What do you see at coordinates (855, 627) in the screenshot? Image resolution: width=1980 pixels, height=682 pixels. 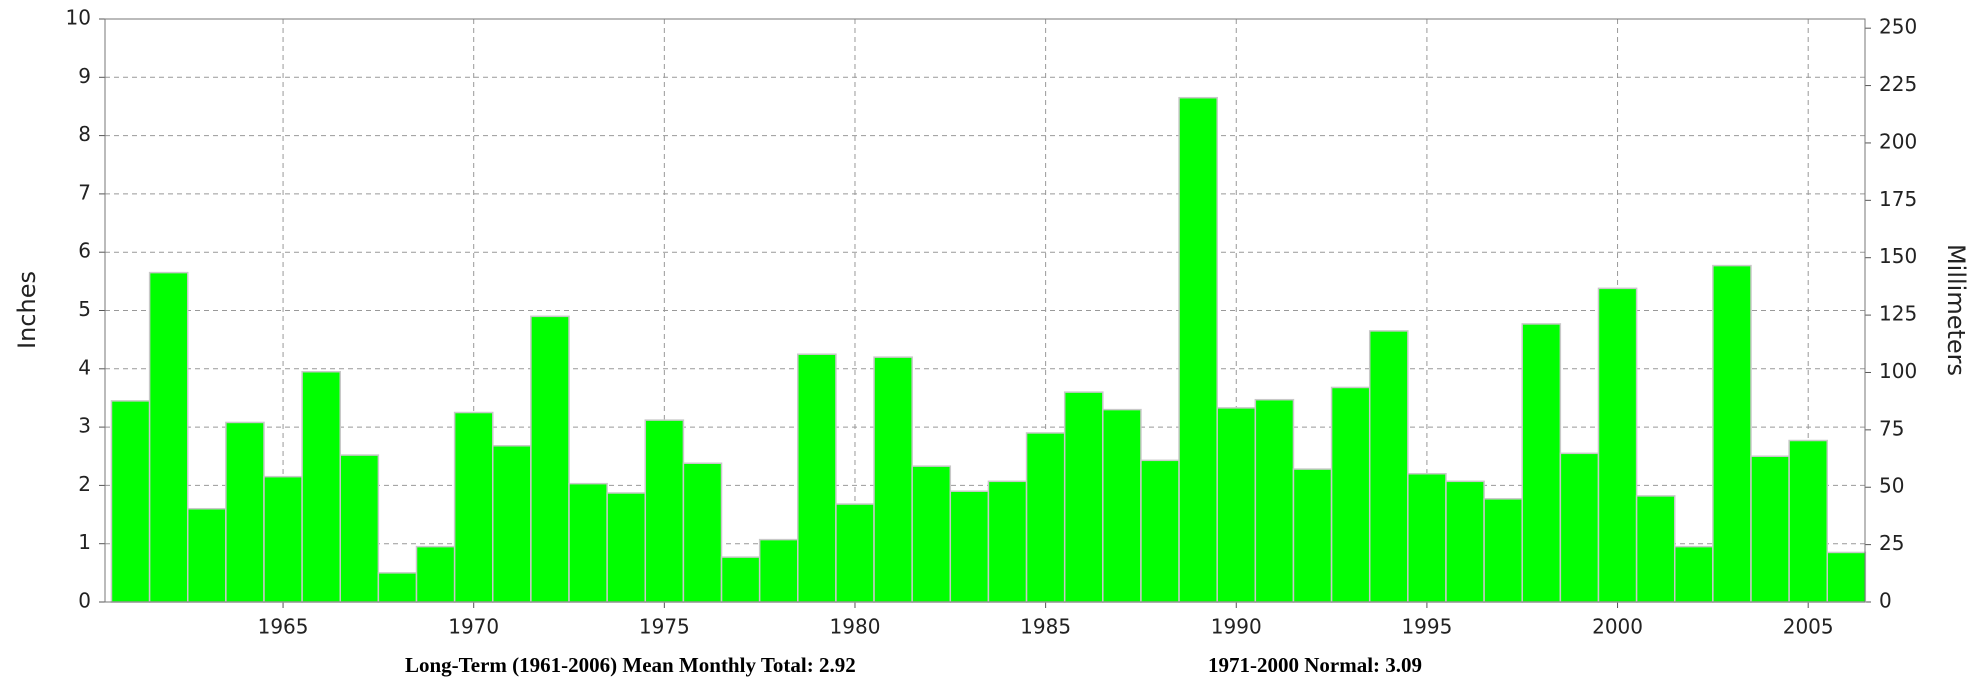 I see `x-tick-label: 1980` at bounding box center [855, 627].